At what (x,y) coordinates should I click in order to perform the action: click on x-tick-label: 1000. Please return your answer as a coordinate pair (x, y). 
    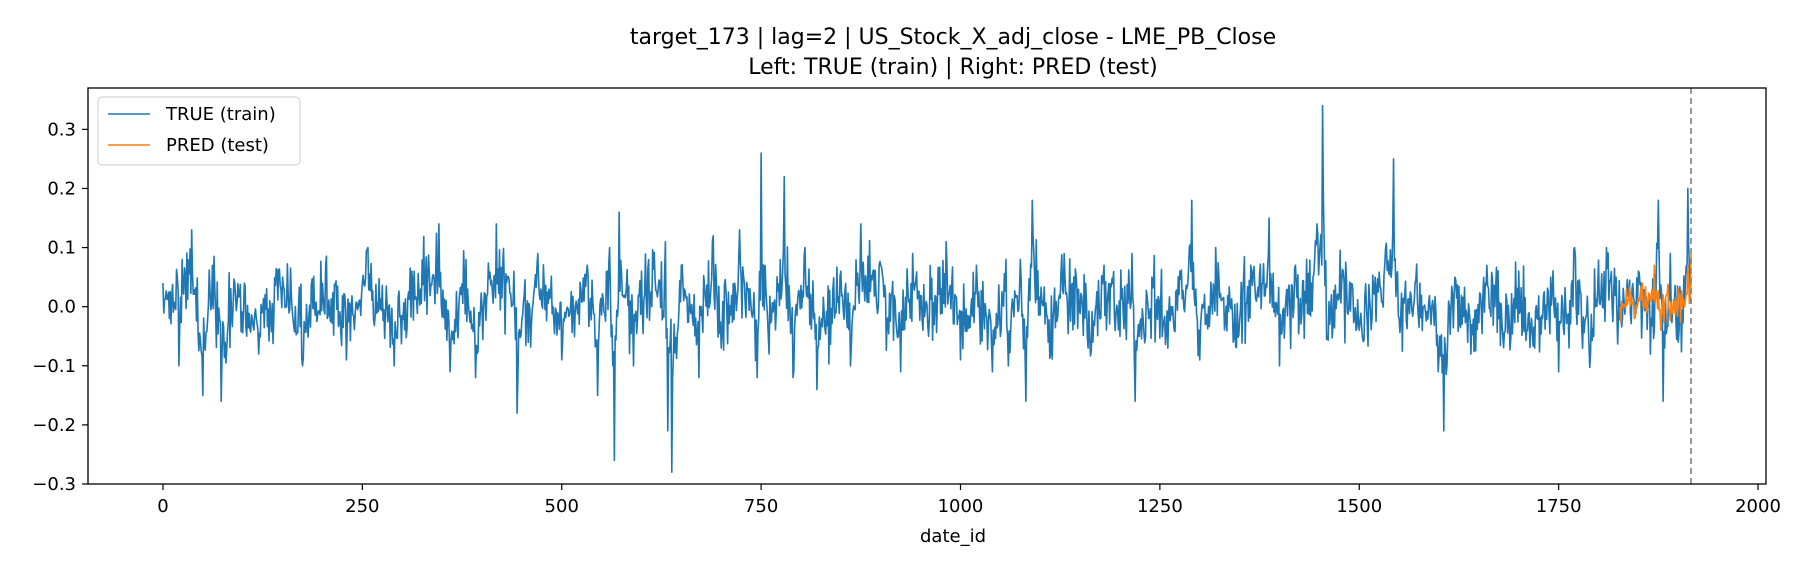
    Looking at the image, I should click on (961, 506).